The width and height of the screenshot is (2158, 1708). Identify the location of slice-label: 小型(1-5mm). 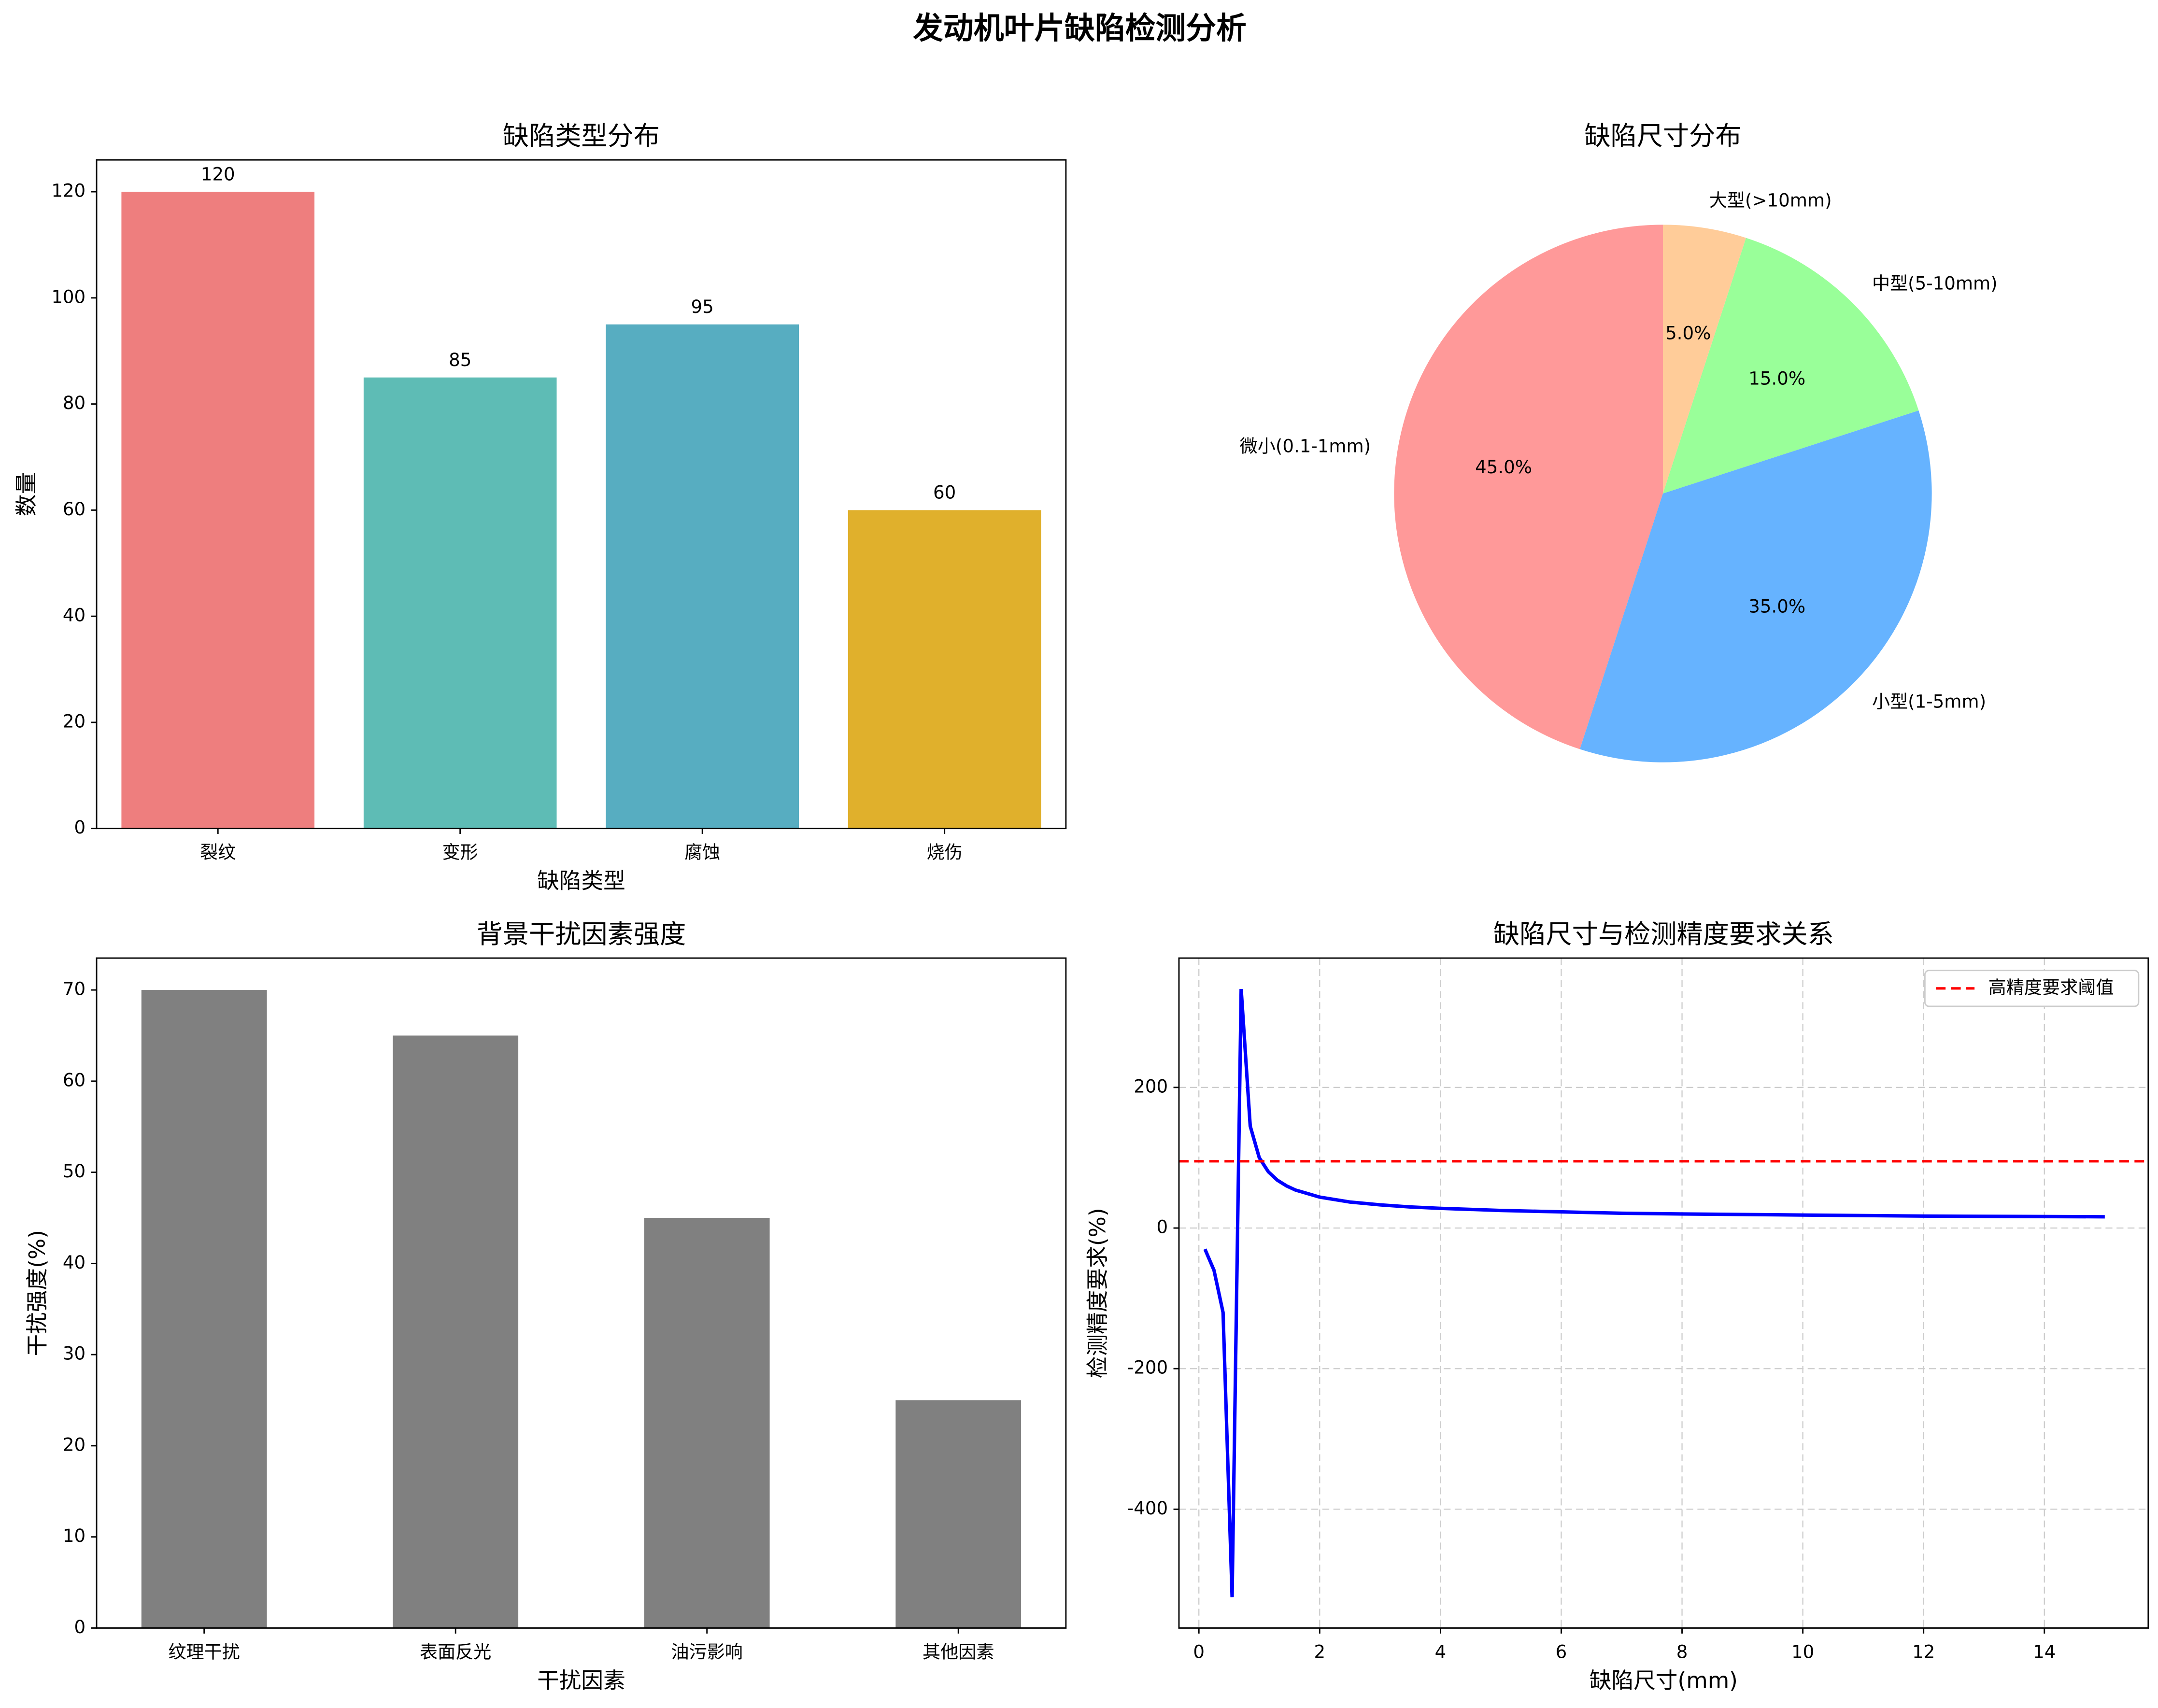
(1929, 701).